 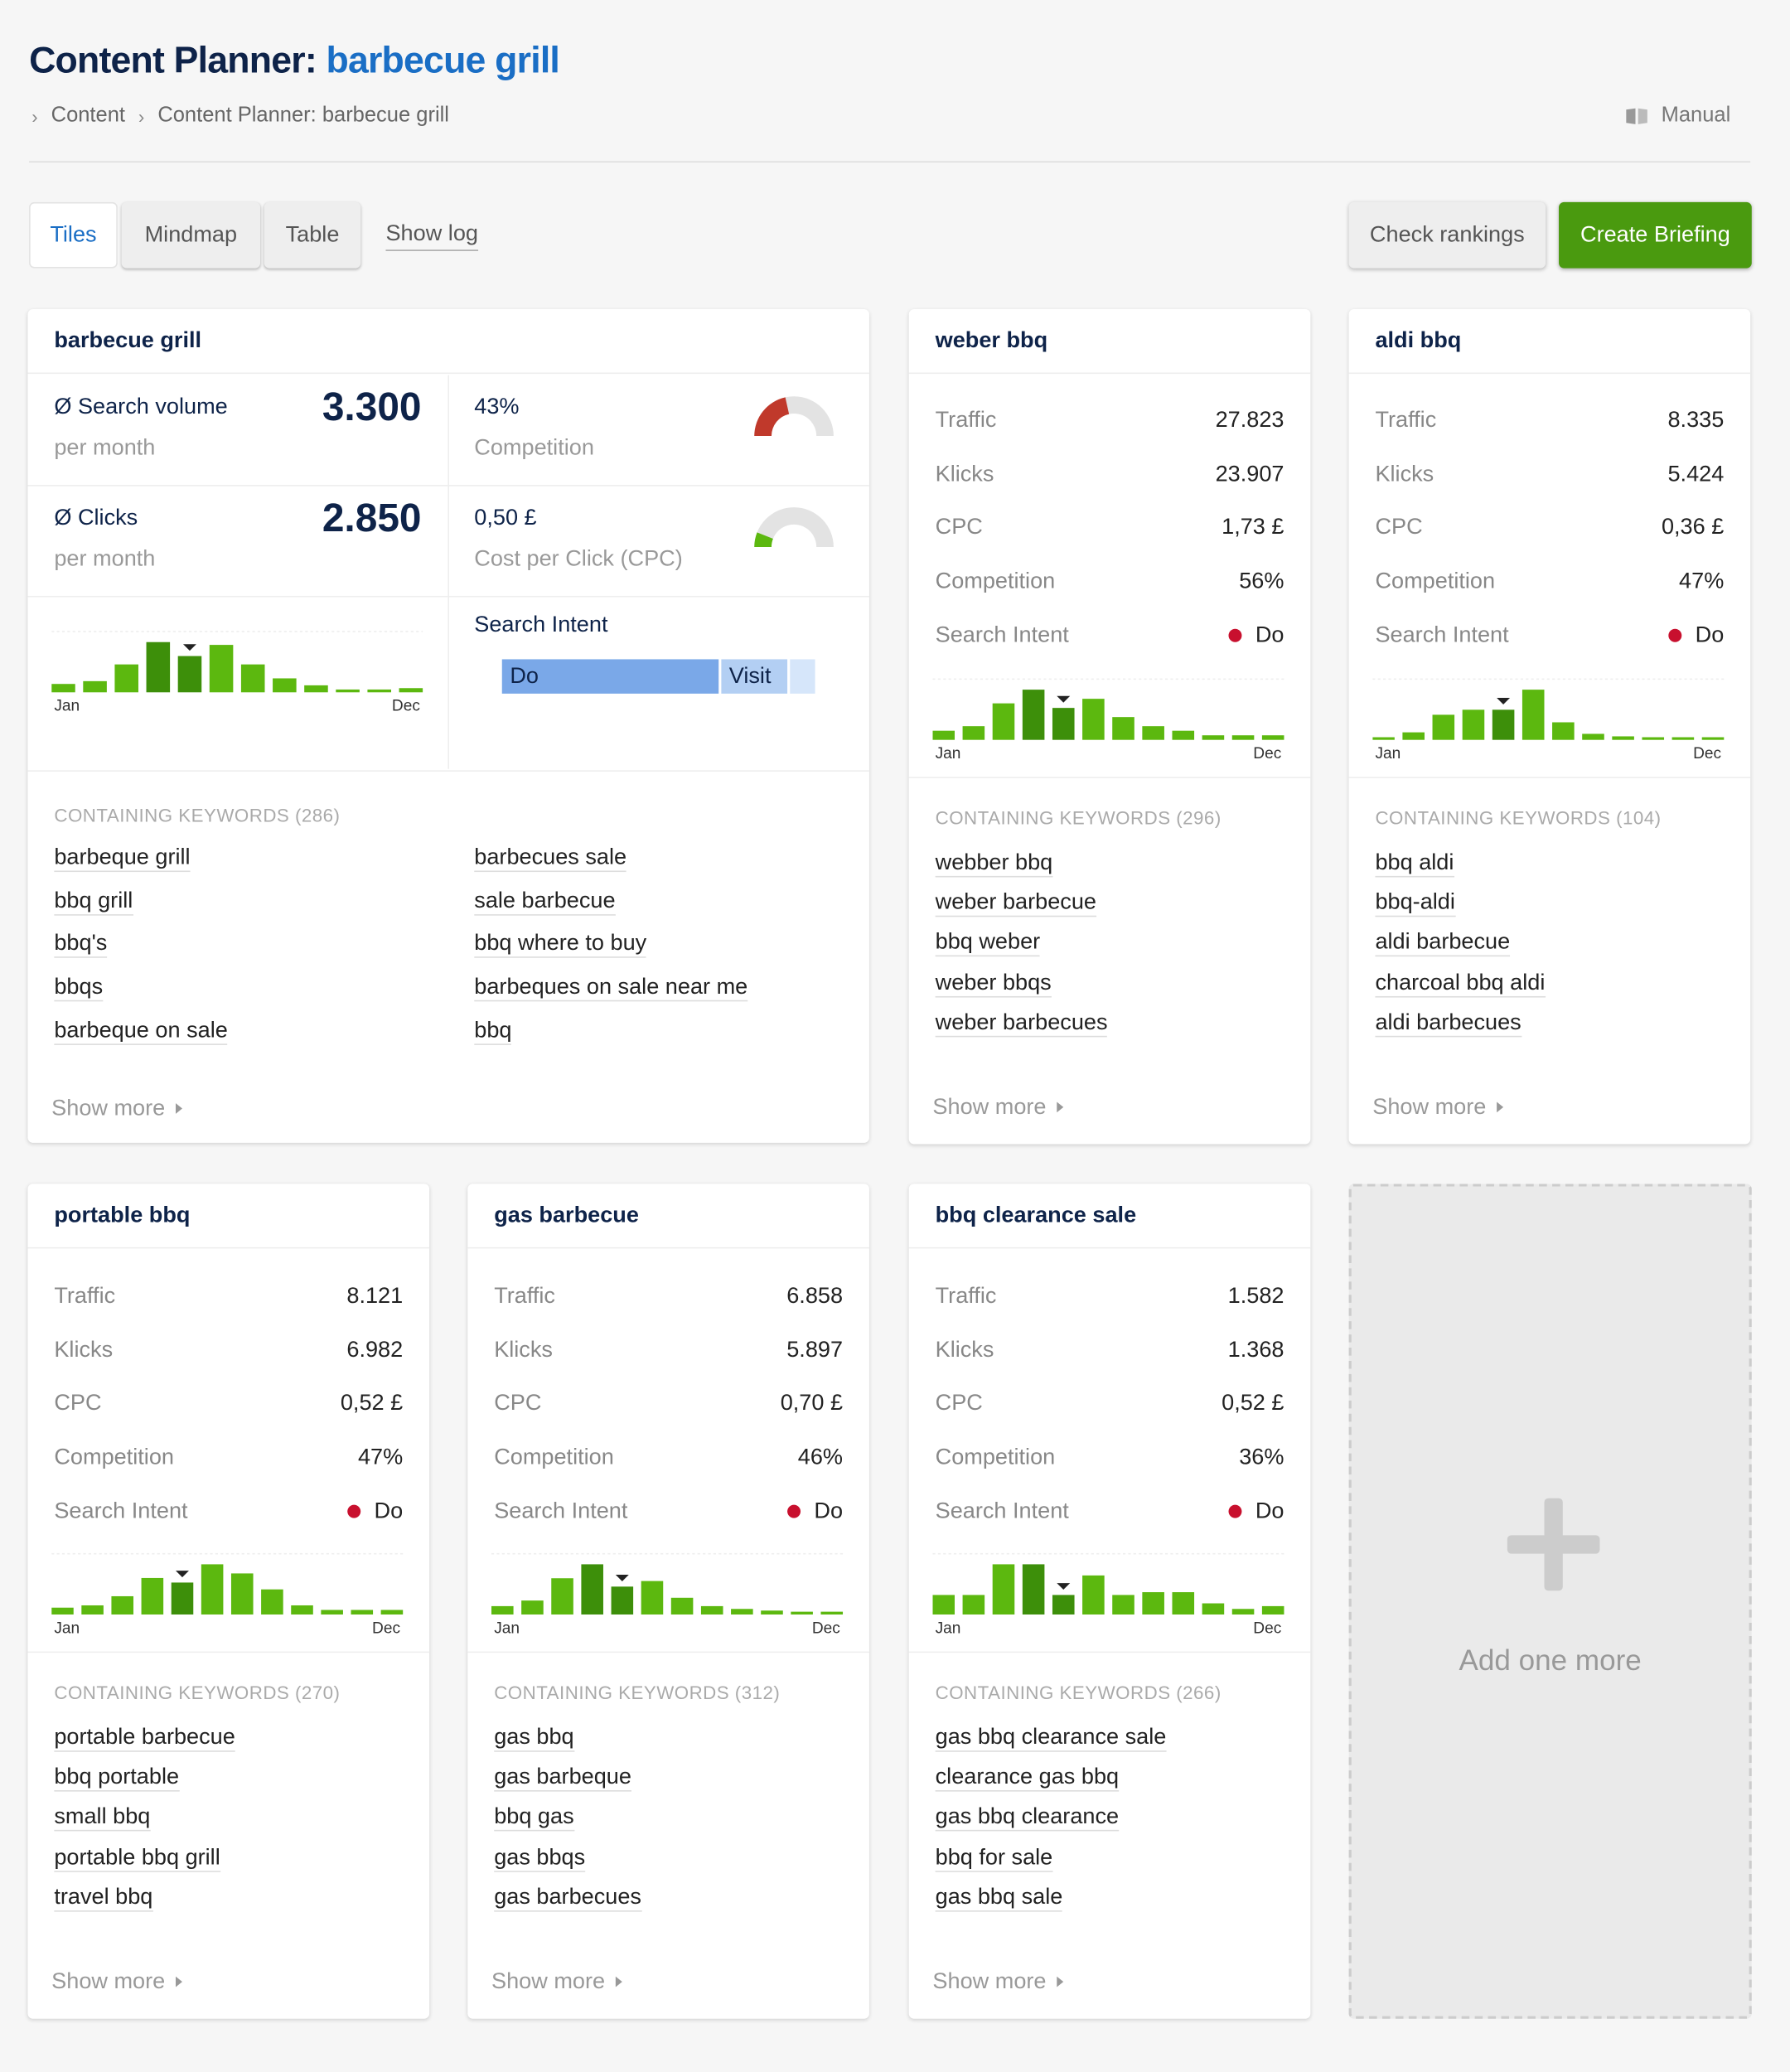 I want to click on keyword-link: charcoal bbq aldi, so click(x=1461, y=983).